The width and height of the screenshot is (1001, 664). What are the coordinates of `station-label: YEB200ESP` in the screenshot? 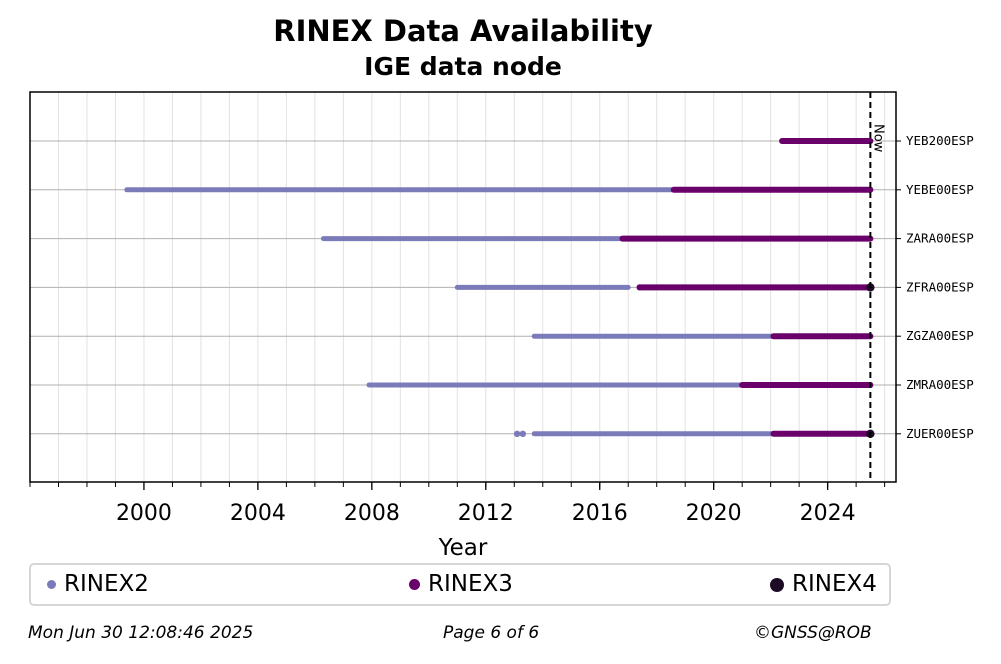 It's located at (940, 140).